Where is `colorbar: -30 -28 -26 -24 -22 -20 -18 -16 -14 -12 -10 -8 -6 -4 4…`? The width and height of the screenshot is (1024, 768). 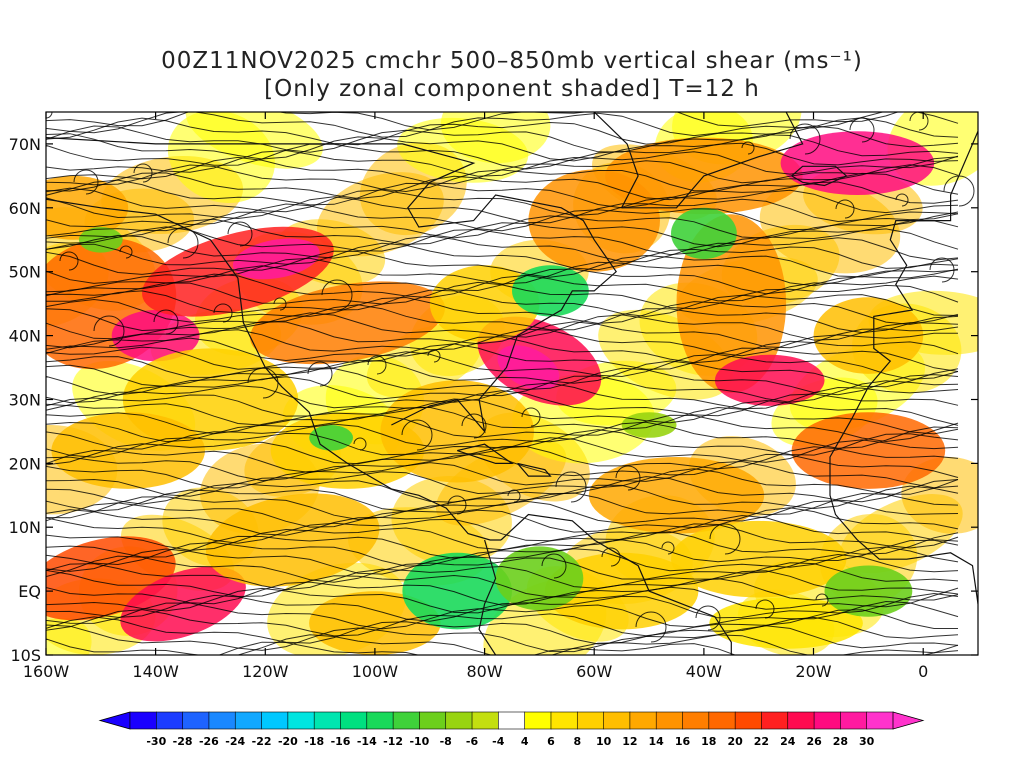
colorbar: -30 -28 -26 -24 -22 -20 -18 -16 -14 -12 -10 -8 -6 -4 4… is located at coordinates (511, 729).